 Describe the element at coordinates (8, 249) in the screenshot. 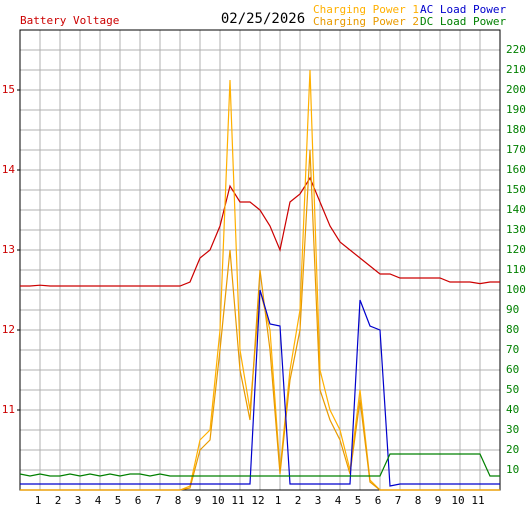

I see `y-tick-label: 13` at that location.